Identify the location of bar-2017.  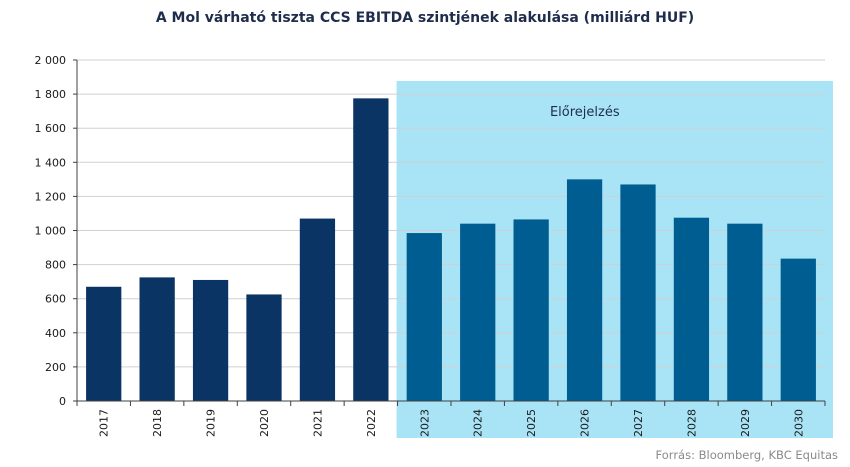
(104, 343).